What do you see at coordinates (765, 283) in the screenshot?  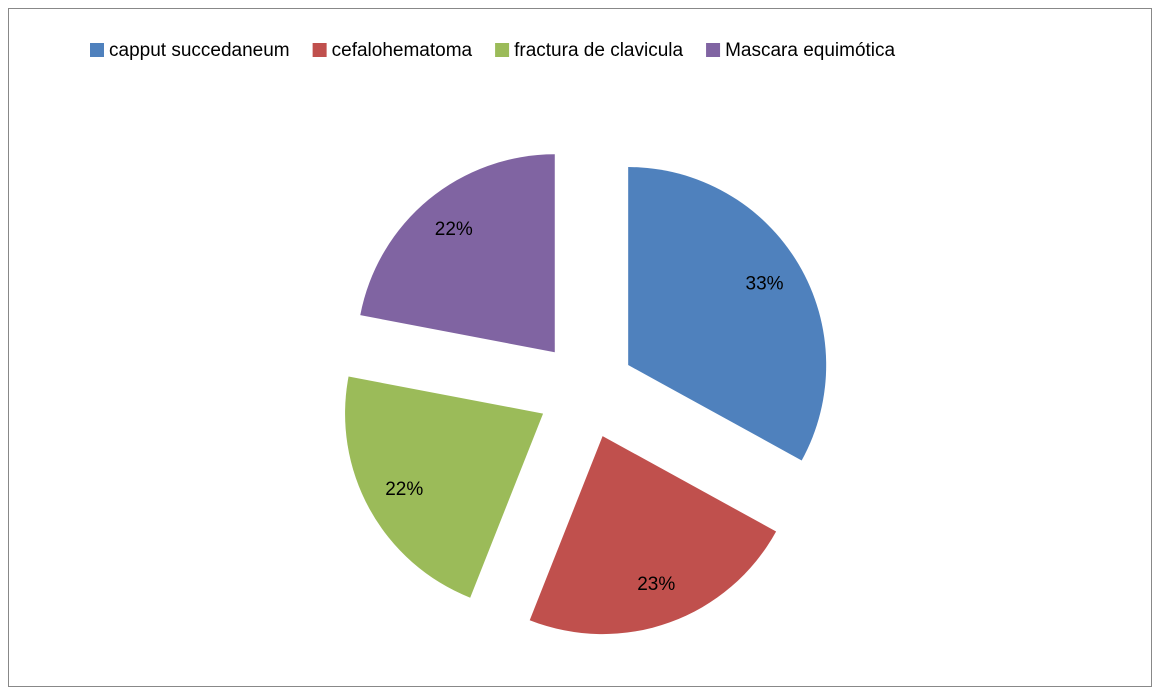 I see `data-label: 33%` at bounding box center [765, 283].